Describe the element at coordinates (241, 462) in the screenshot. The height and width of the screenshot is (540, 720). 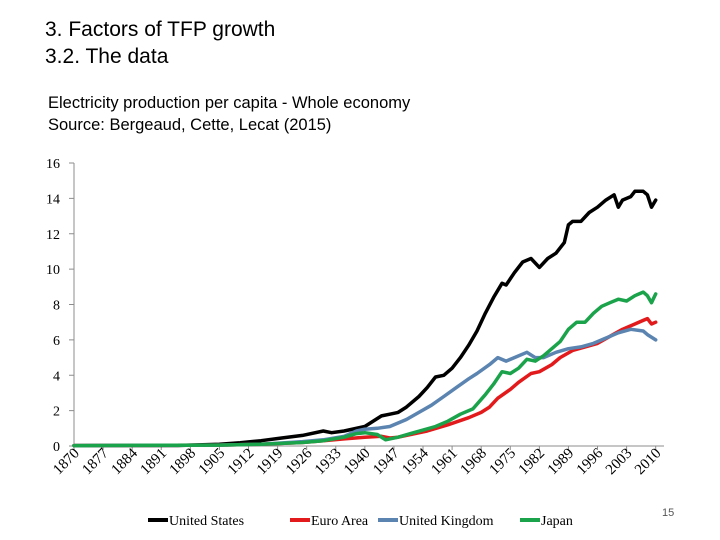
I see `x-tick-label: 1912` at that location.